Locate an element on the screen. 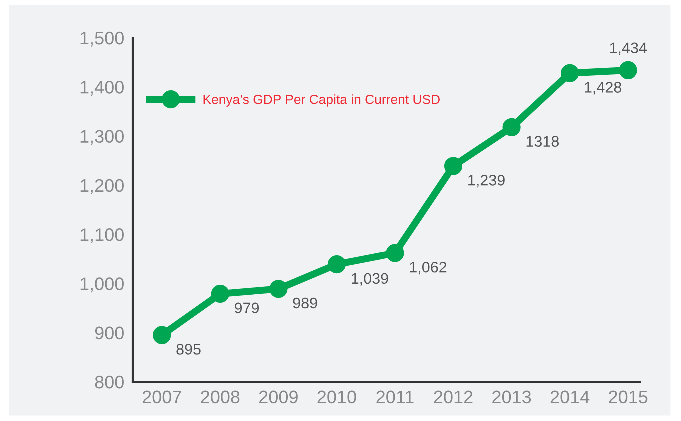  data-label: 1,239 is located at coordinates (486, 181).